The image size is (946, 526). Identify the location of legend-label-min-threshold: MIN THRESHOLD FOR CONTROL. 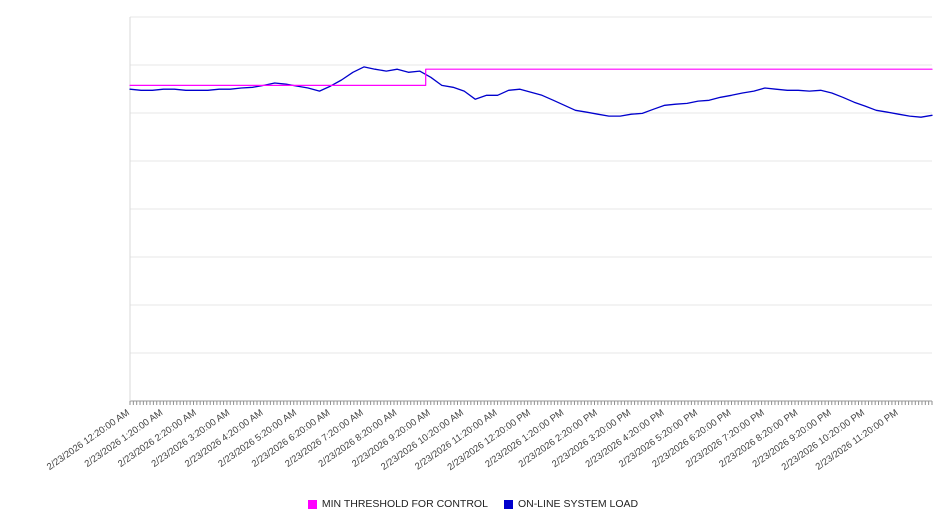
(404, 504).